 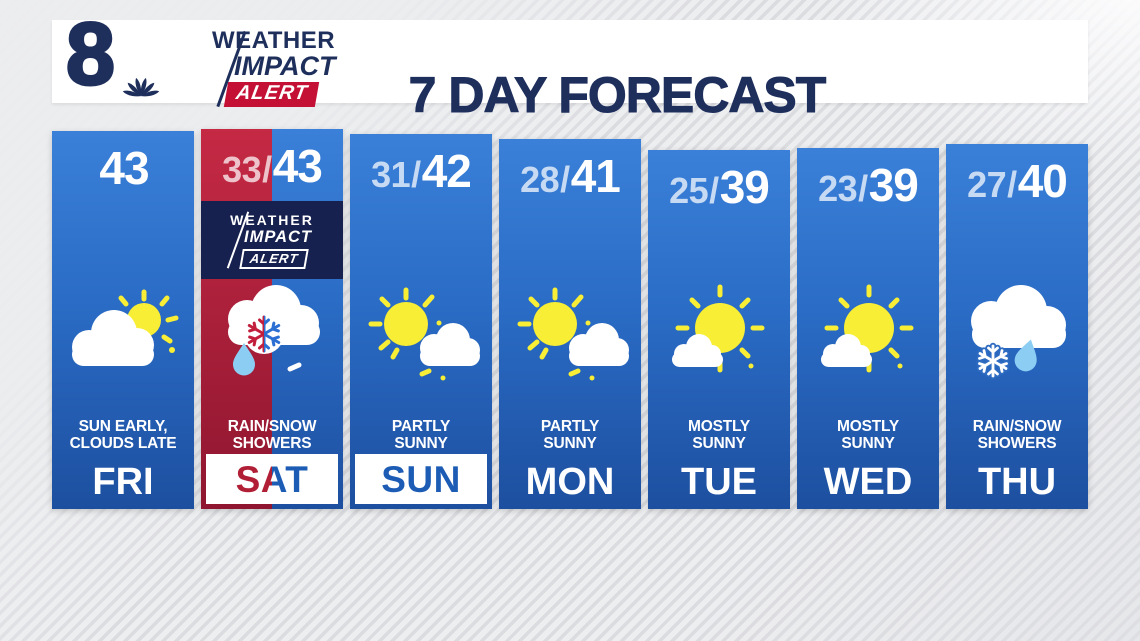 What do you see at coordinates (131, 54) in the screenshot?
I see `station-logo: 8` at bounding box center [131, 54].